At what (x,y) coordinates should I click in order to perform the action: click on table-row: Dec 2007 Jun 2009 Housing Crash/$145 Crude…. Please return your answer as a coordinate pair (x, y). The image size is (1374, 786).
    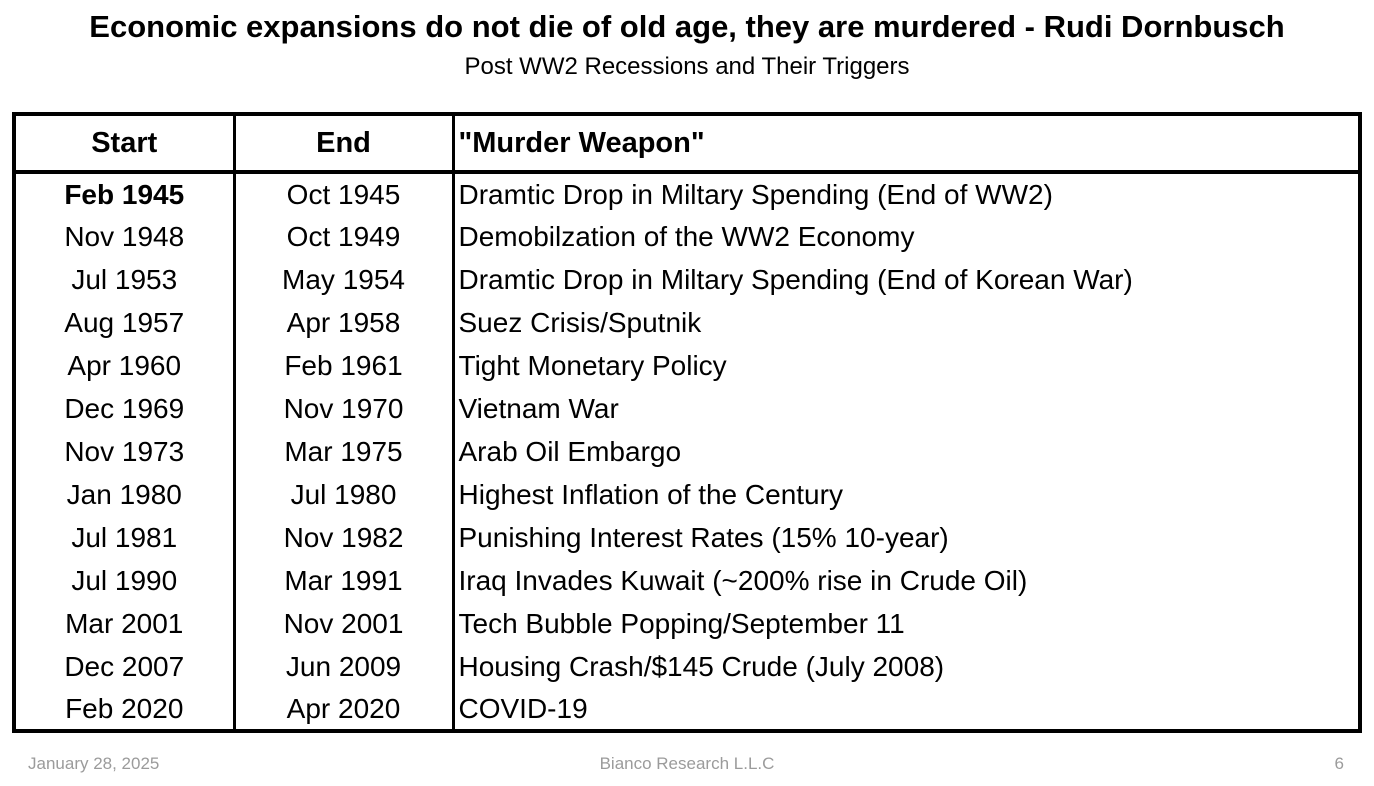
    Looking at the image, I should click on (687, 666).